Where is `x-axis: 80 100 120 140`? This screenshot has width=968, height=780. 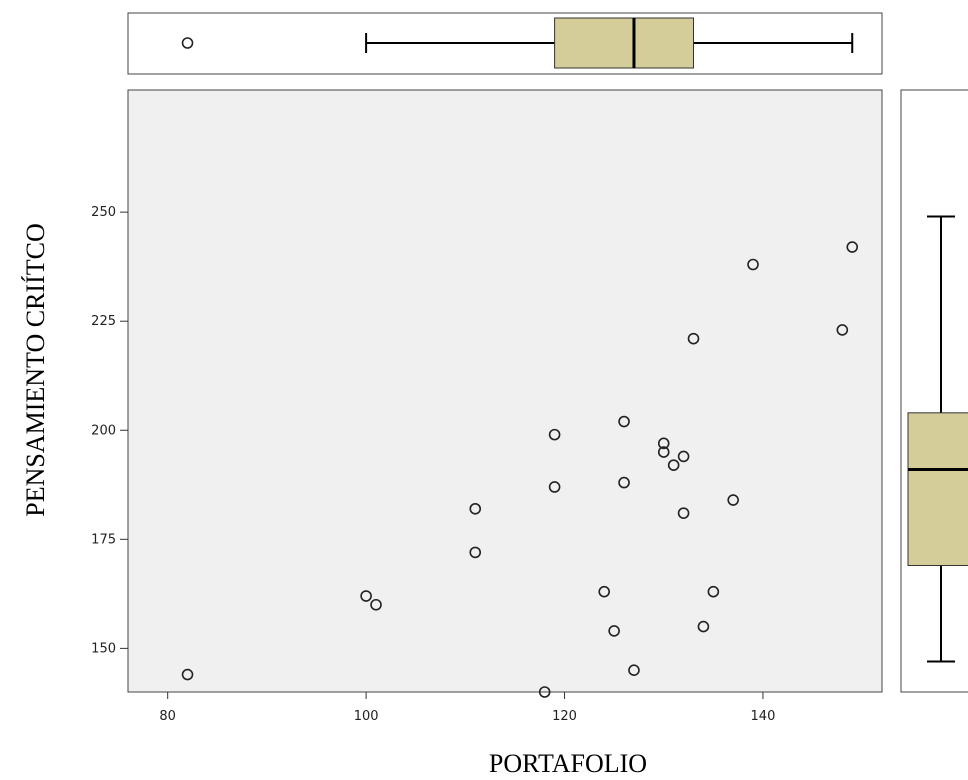 x-axis: 80 100 120 140 is located at coordinates (467, 708).